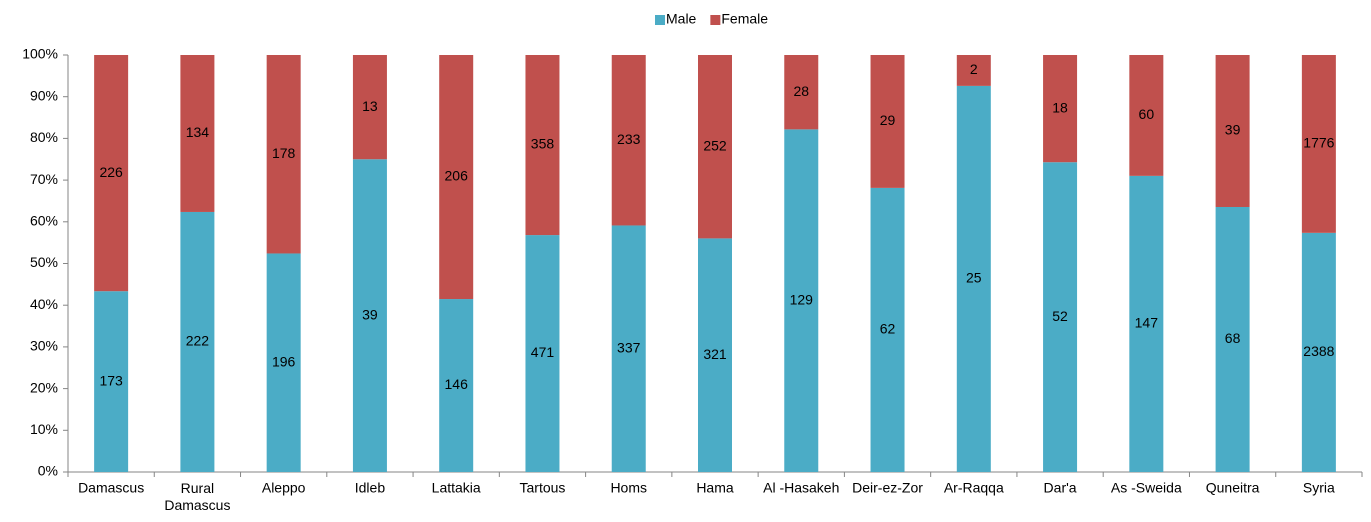  I want to click on data-label: 13, so click(370, 106).